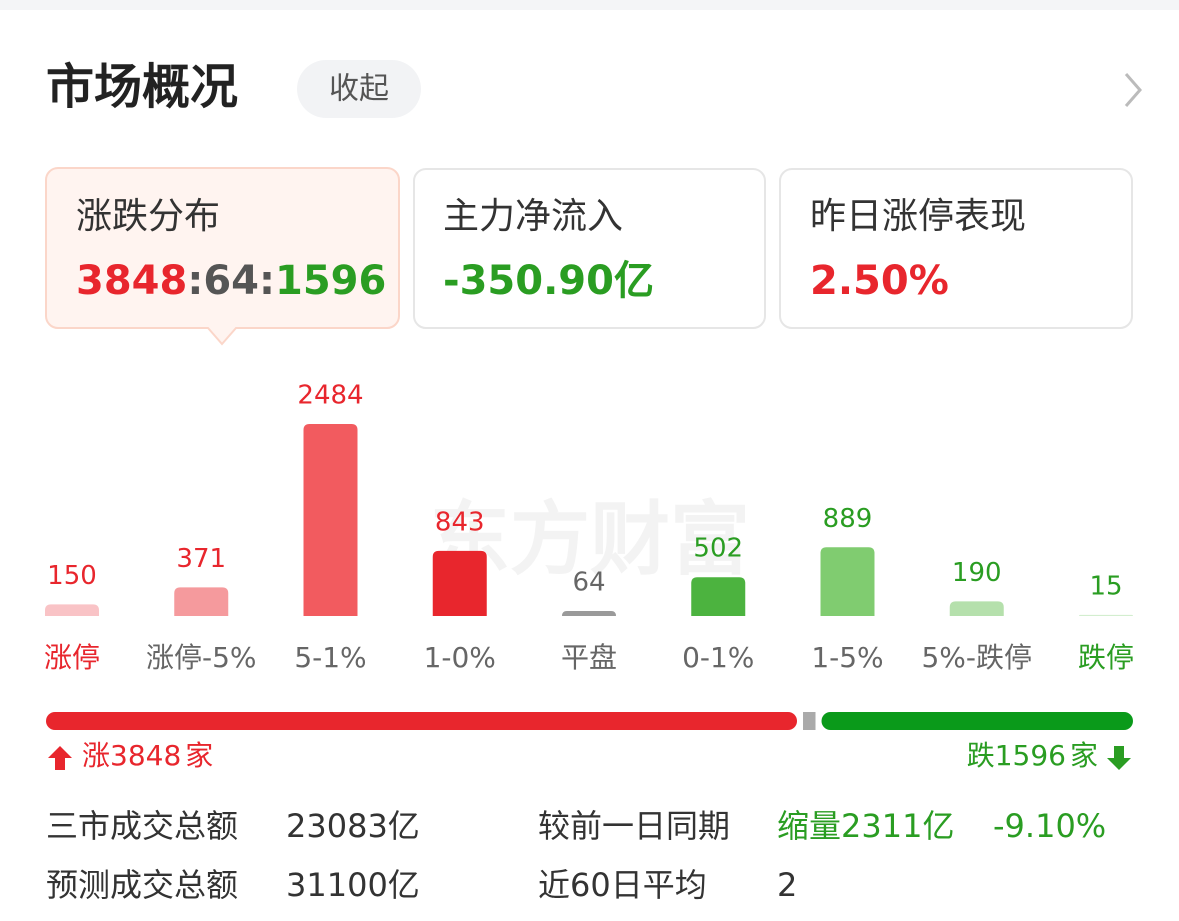 This screenshot has height=921, width=1179. I want to click on category-label: 5-1%, so click(330, 657).